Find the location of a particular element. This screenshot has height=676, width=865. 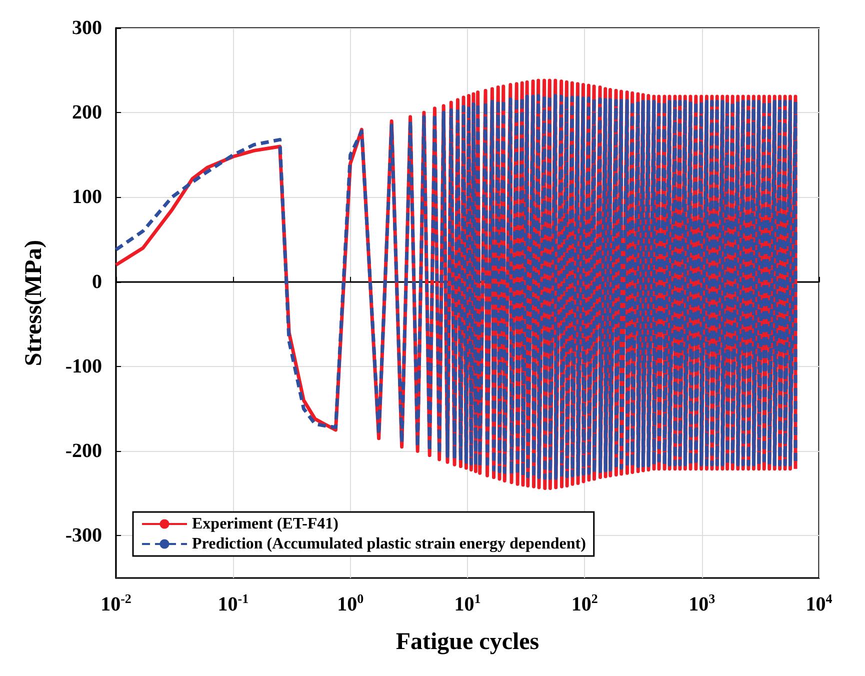

y-tick-label: 300 is located at coordinates (87, 28).